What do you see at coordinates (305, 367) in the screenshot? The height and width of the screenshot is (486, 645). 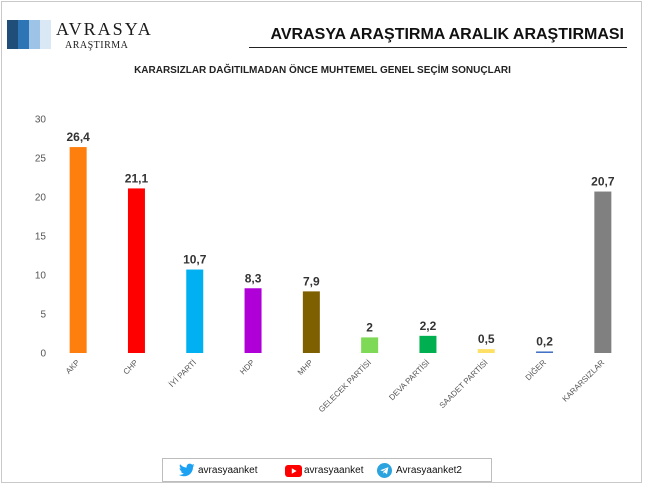 I see `x-tick-label: MHP` at bounding box center [305, 367].